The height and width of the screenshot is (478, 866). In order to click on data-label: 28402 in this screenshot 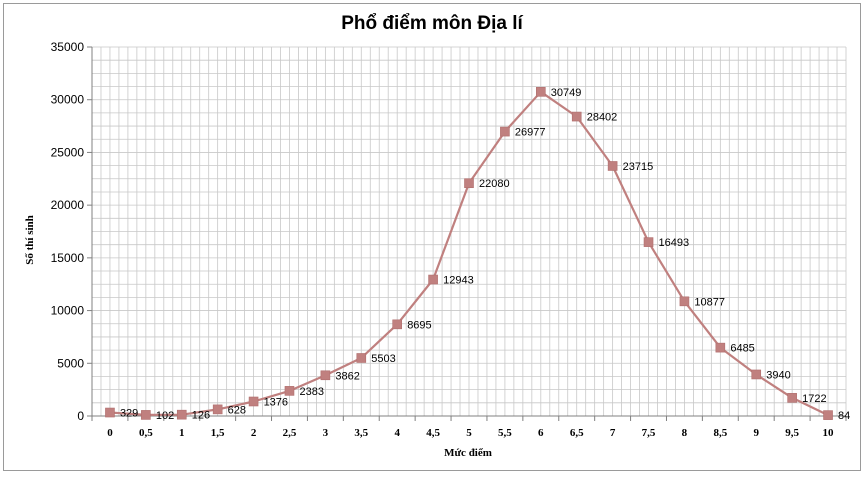, I will do `click(602, 118)`.